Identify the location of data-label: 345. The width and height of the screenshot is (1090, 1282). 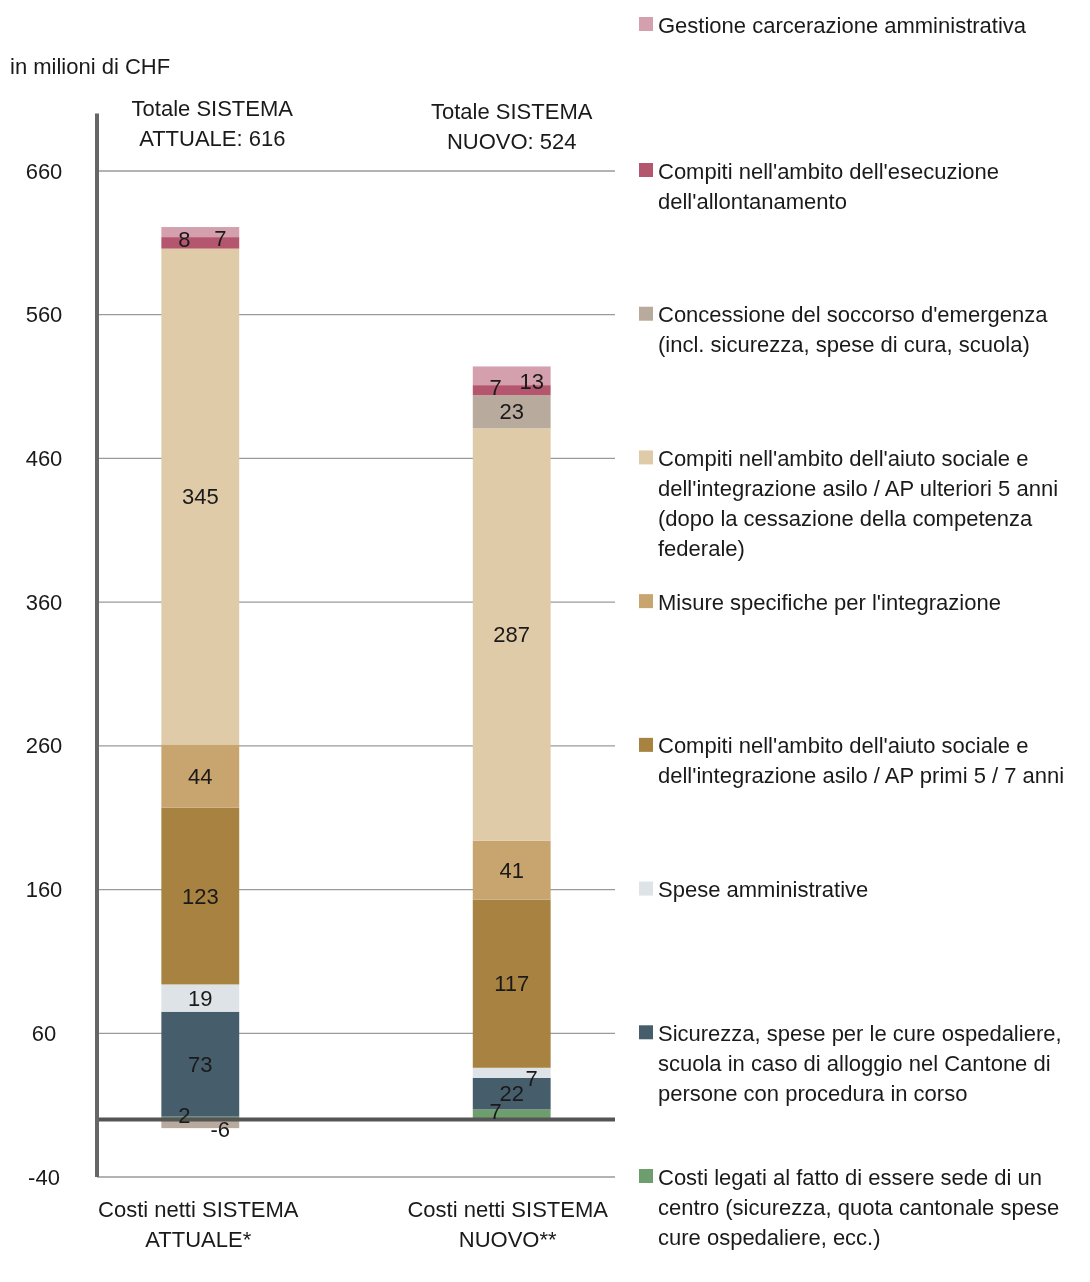
(200, 497).